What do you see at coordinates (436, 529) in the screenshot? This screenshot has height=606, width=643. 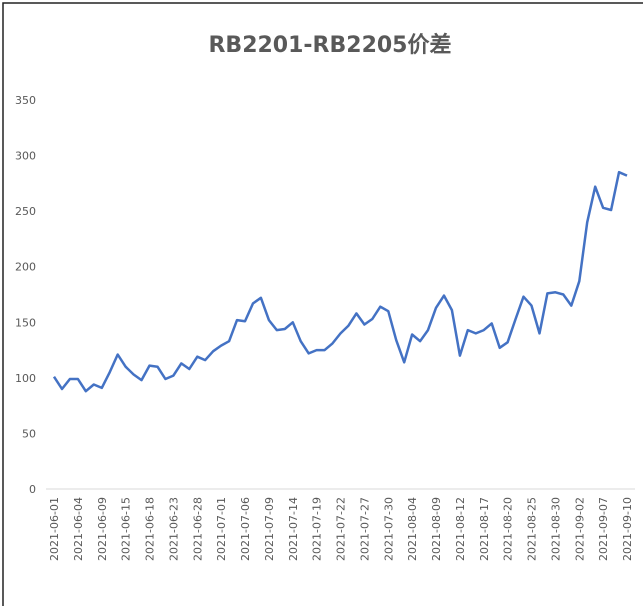 I see `x-tick-label: 2021-08-09` at bounding box center [436, 529].